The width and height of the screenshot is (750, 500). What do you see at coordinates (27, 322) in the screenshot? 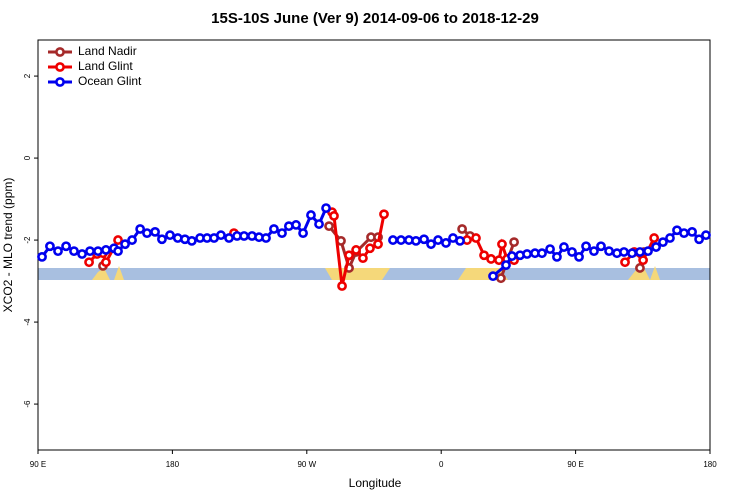
I see `y-tick-label: -4` at bounding box center [27, 322].